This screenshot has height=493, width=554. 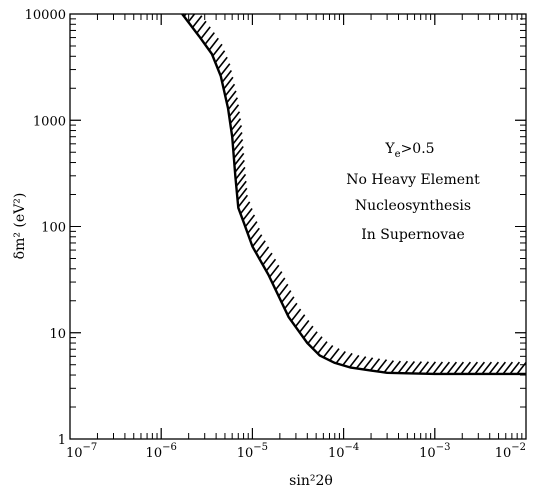 What do you see at coordinates (510, 451) in the screenshot?
I see `x-tick-label: 10⁻²` at bounding box center [510, 451].